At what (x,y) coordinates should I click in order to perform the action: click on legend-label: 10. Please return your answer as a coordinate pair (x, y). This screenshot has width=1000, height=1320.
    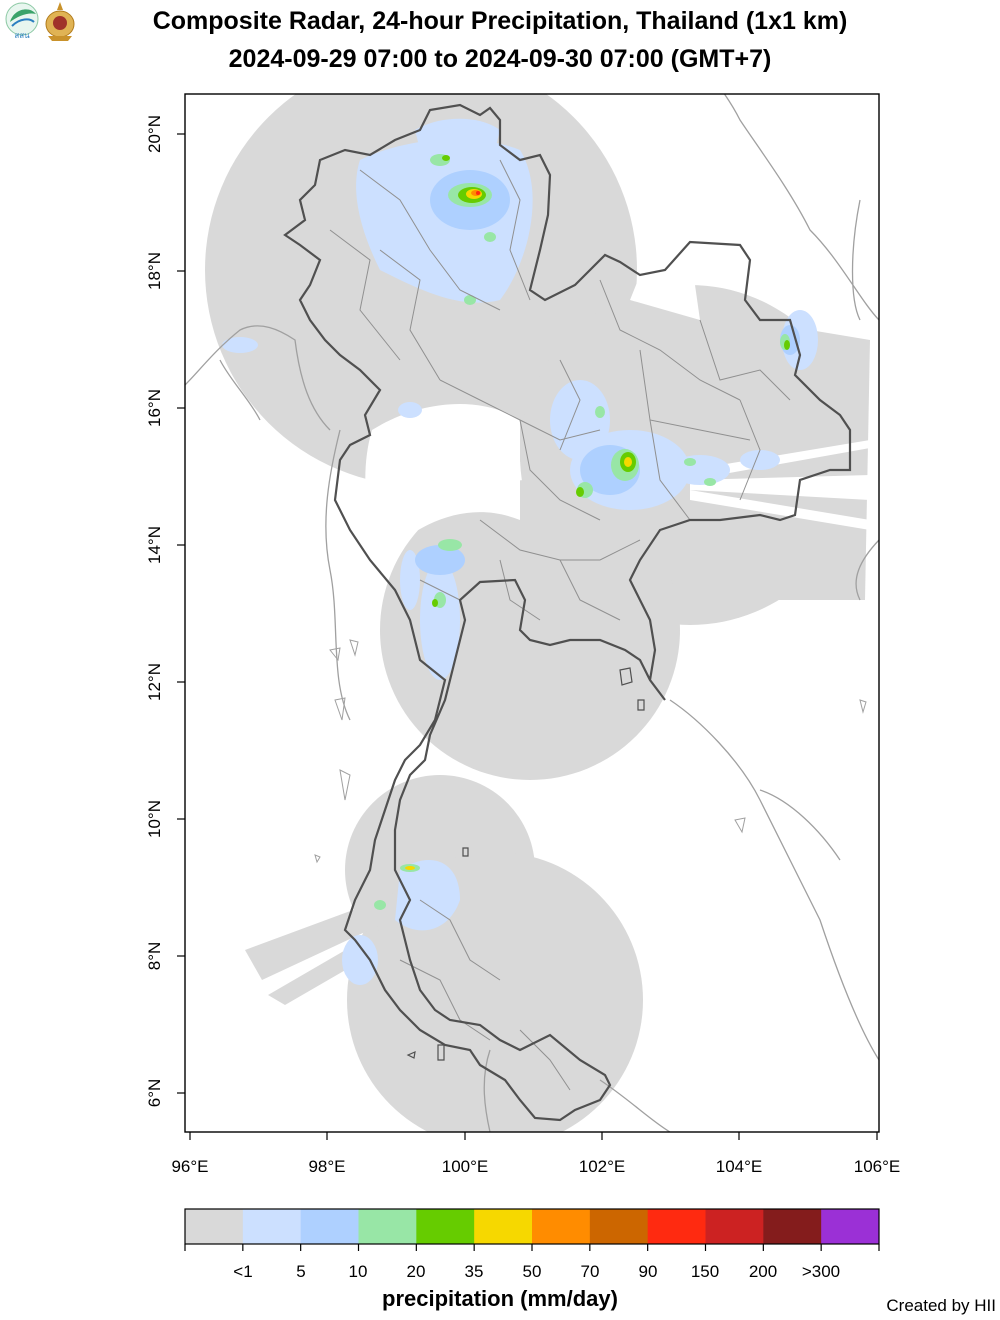
    Looking at the image, I should click on (358, 1271).